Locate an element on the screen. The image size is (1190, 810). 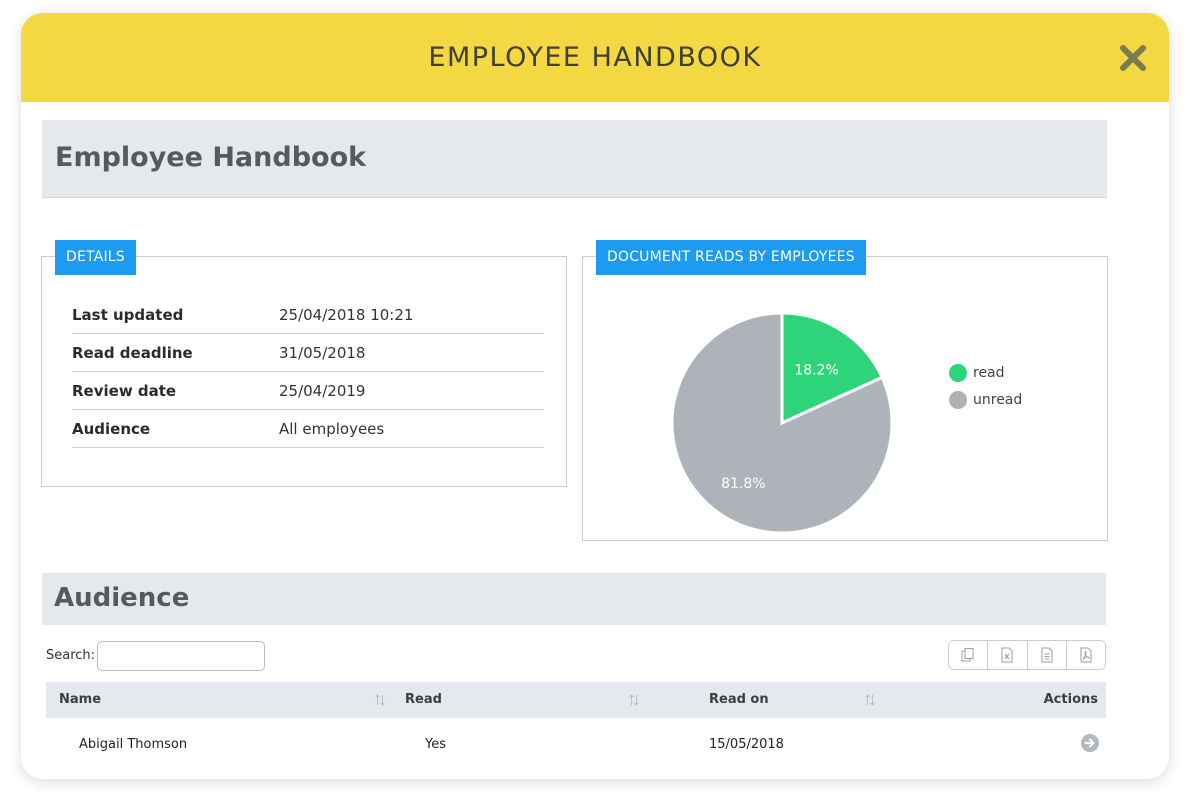
audience-section-title-bar: Audience is located at coordinates (574, 599).